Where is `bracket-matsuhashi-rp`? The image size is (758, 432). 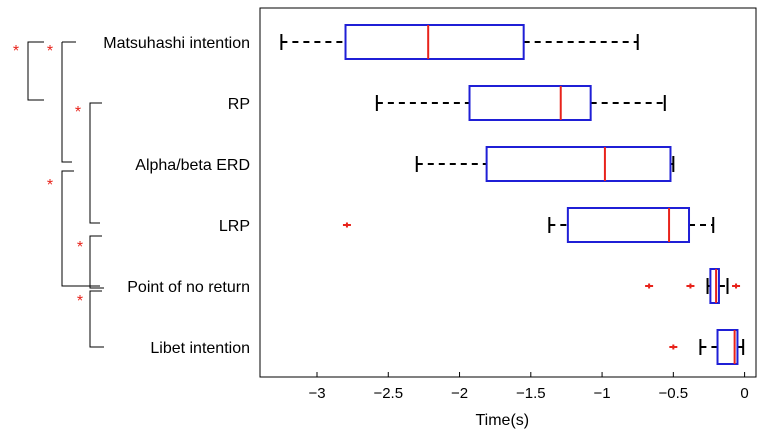
bracket-matsuhashi-rp is located at coordinates (35, 71).